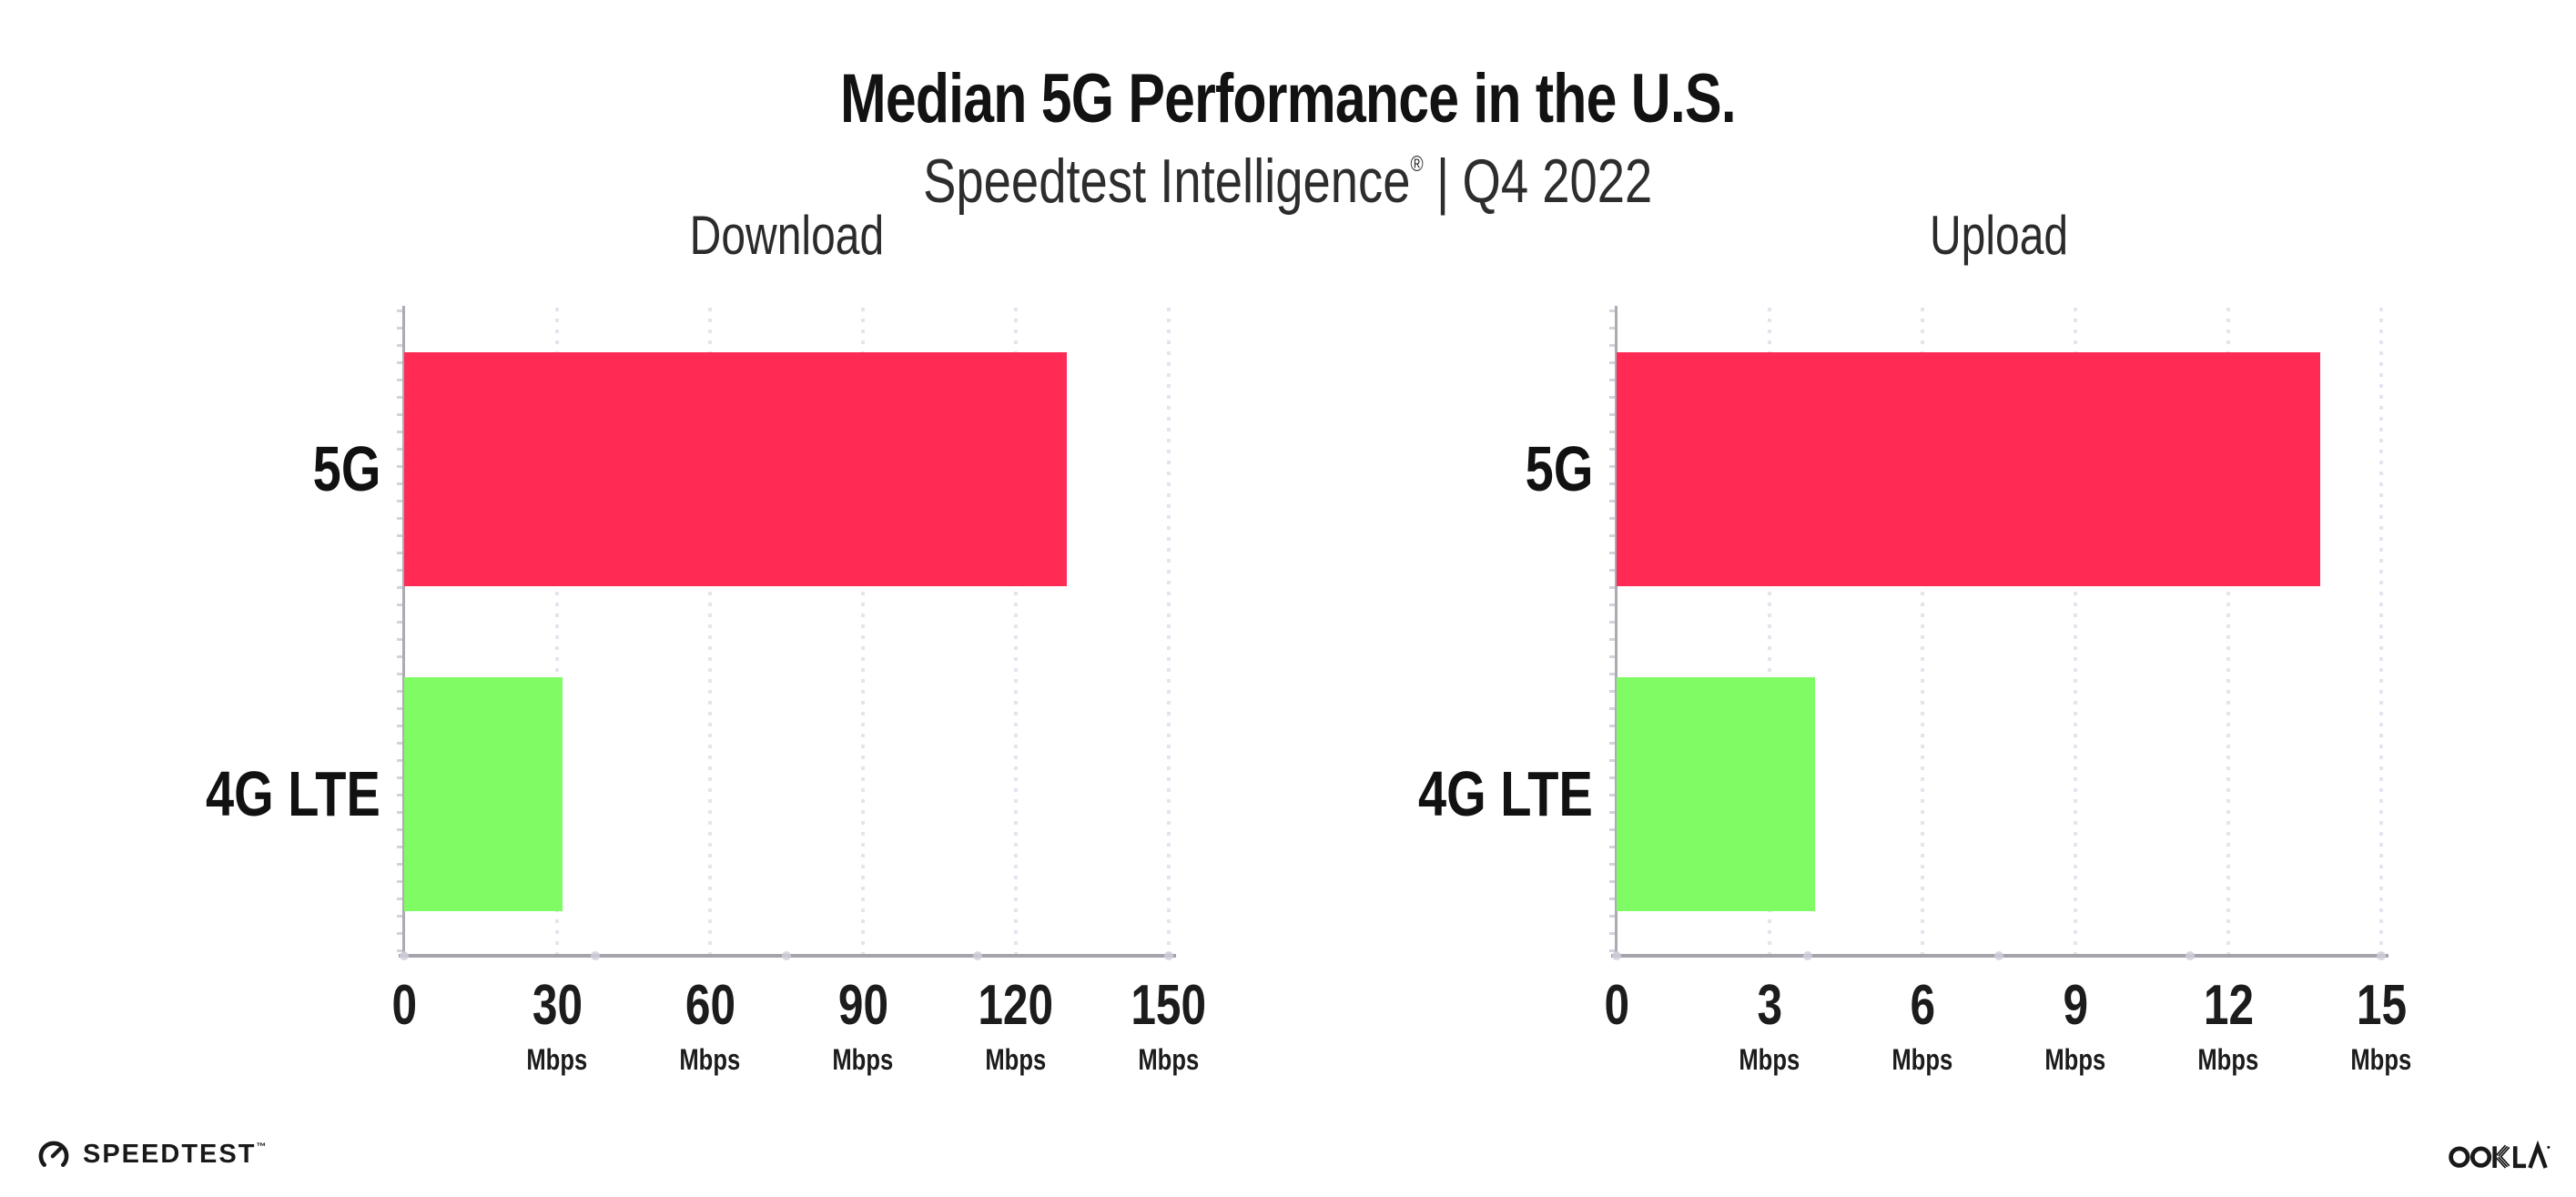  I want to click on x-tick-6: 6 Mbps, so click(1922, 1025).